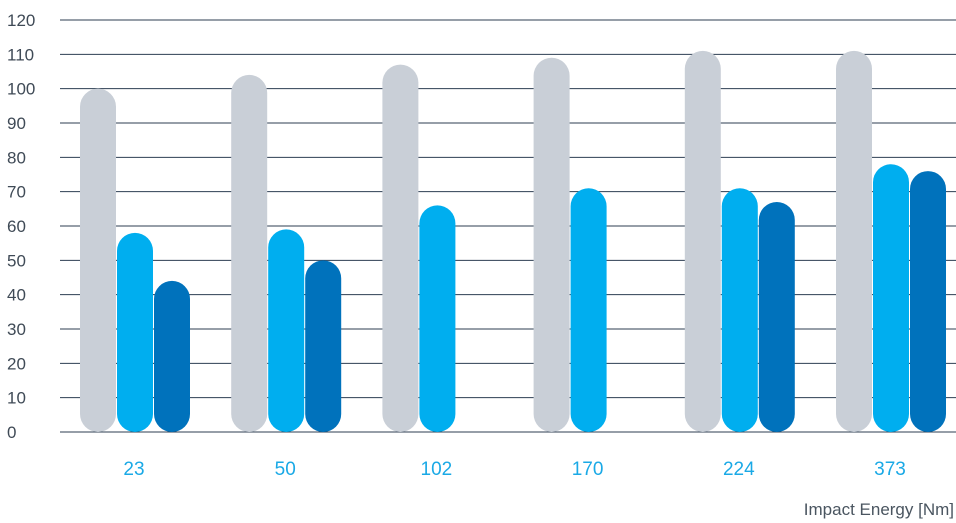 This screenshot has height=523, width=956. I want to click on y-tick-label: 30, so click(16, 329).